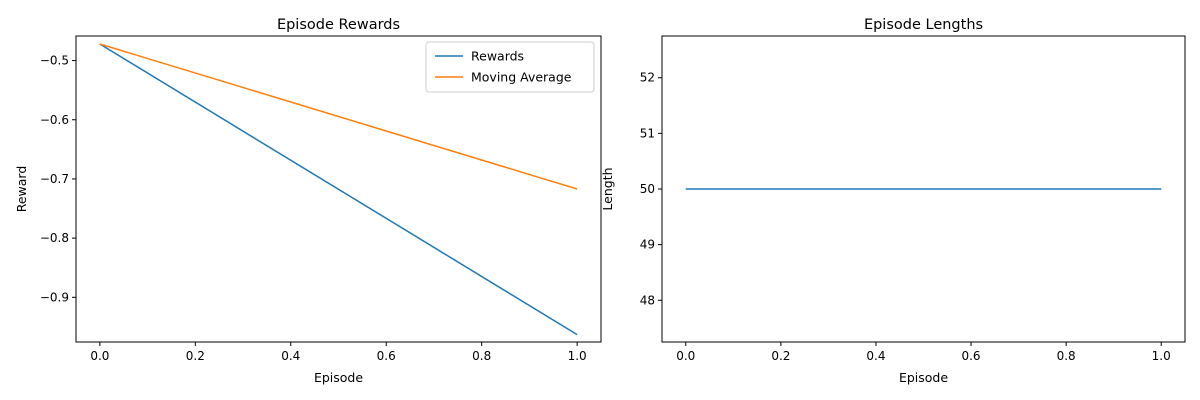 This screenshot has height=400, width=1200. Describe the element at coordinates (54, 238) in the screenshot. I see `y-tick-label: −0.8` at that location.